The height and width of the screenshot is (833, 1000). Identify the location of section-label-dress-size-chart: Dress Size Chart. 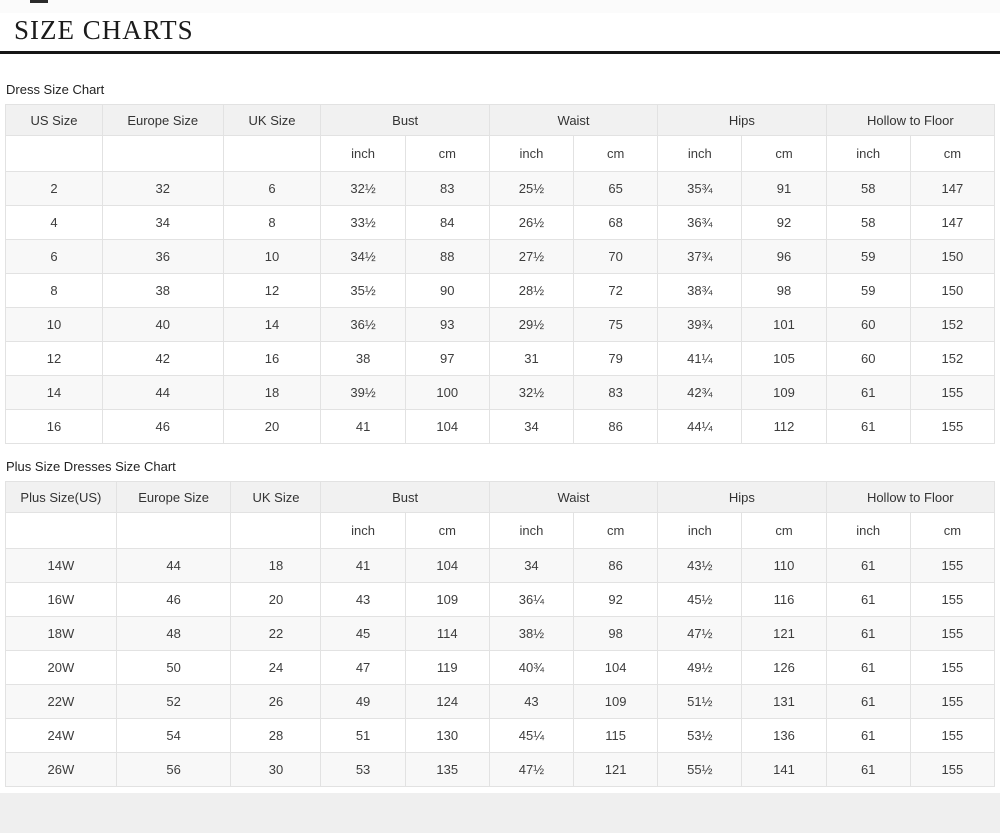
(55, 90).